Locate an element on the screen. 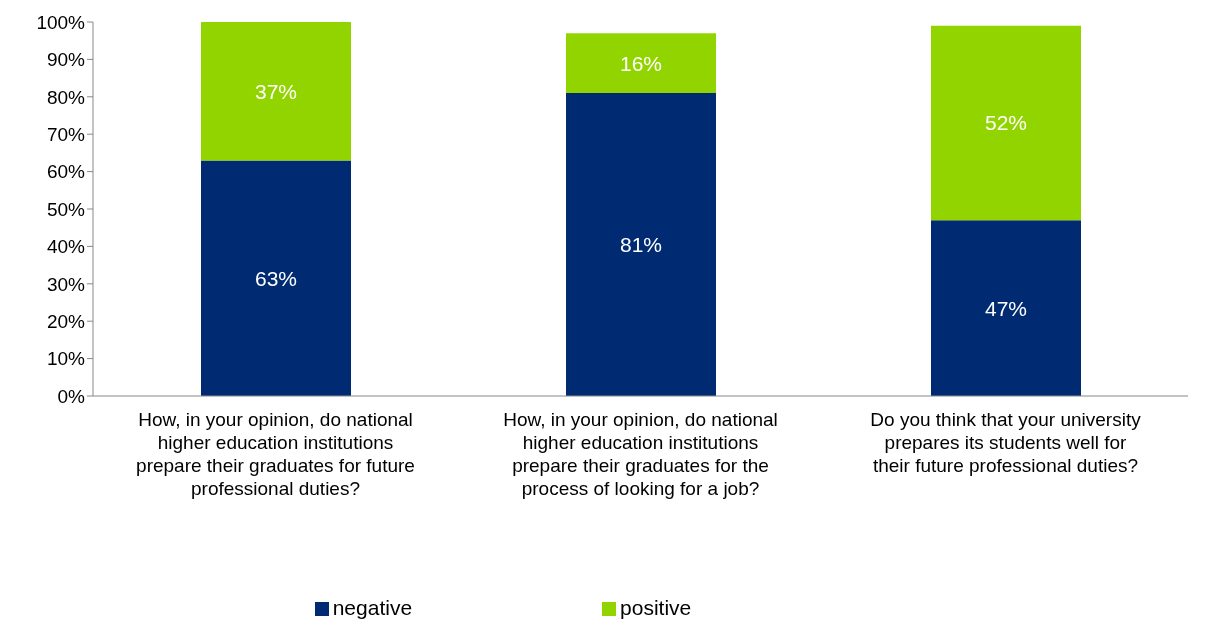  y-tick-label: 0% is located at coordinates (71, 396).